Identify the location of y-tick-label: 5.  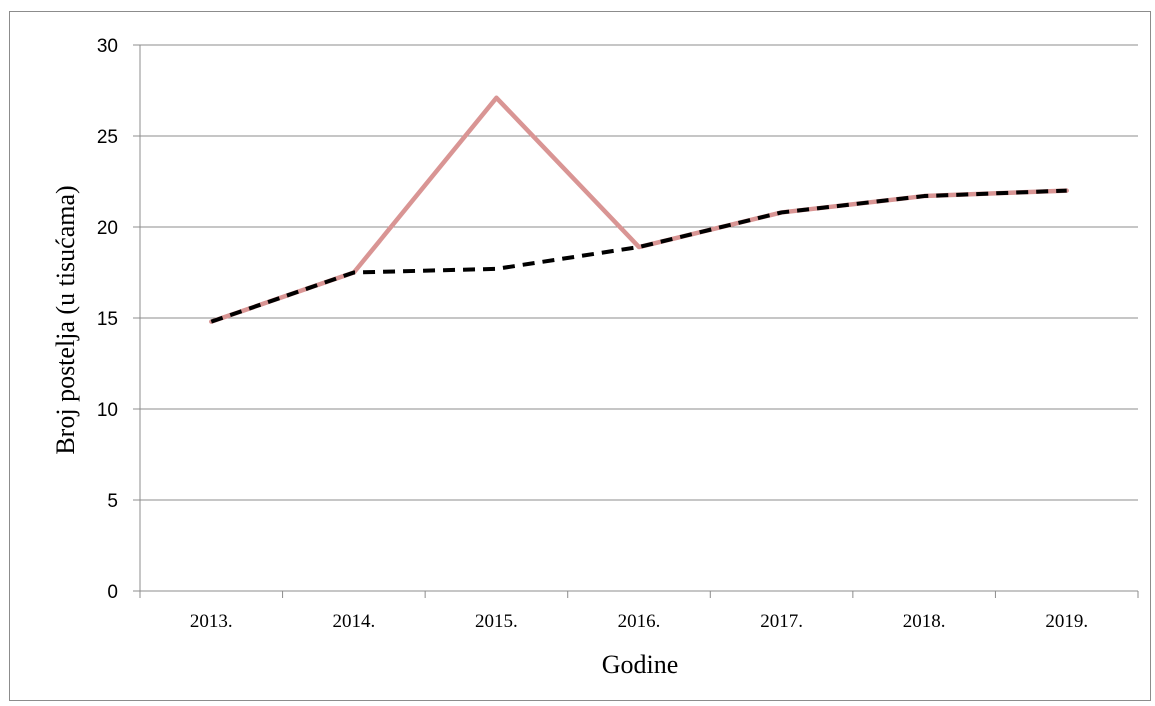
(112, 501).